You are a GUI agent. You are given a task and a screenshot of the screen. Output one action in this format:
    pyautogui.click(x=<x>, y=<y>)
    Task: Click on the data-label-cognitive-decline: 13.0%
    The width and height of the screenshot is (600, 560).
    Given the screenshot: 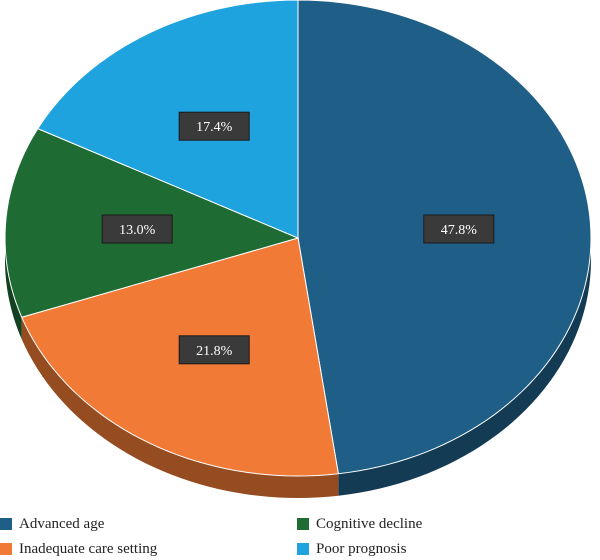 What is the action you would take?
    pyautogui.click(x=137, y=229)
    